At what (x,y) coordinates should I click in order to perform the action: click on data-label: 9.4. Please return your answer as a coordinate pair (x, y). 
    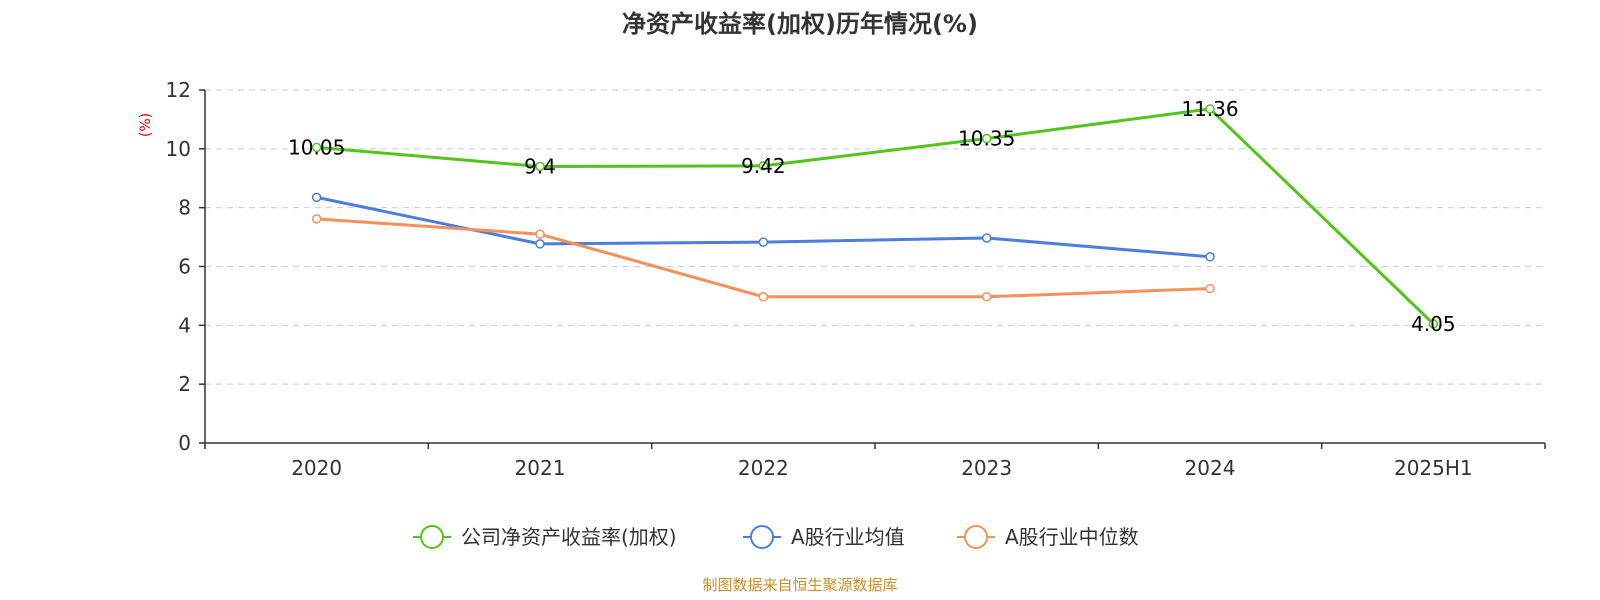
    Looking at the image, I should click on (540, 166).